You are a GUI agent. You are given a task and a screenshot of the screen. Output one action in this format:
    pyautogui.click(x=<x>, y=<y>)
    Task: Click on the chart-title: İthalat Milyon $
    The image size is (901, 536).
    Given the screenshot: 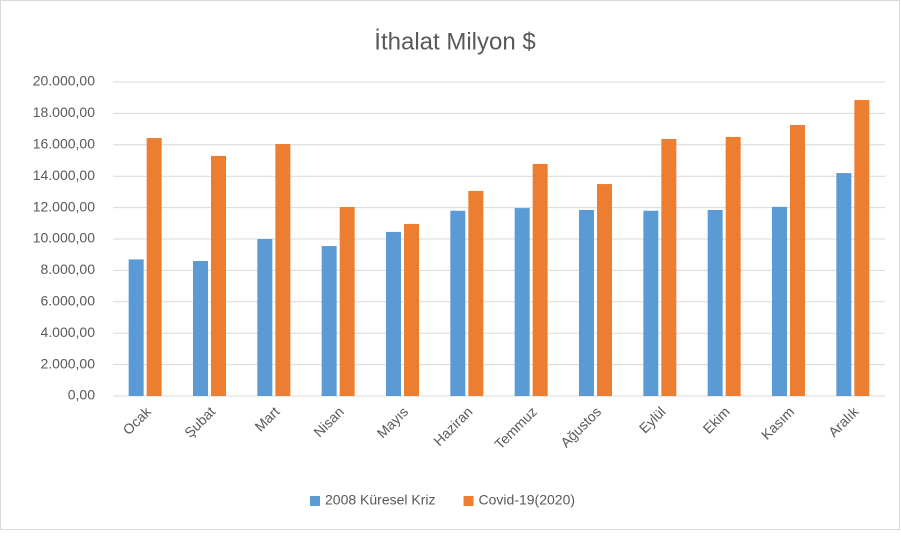 What is the action you would take?
    pyautogui.click(x=454, y=41)
    